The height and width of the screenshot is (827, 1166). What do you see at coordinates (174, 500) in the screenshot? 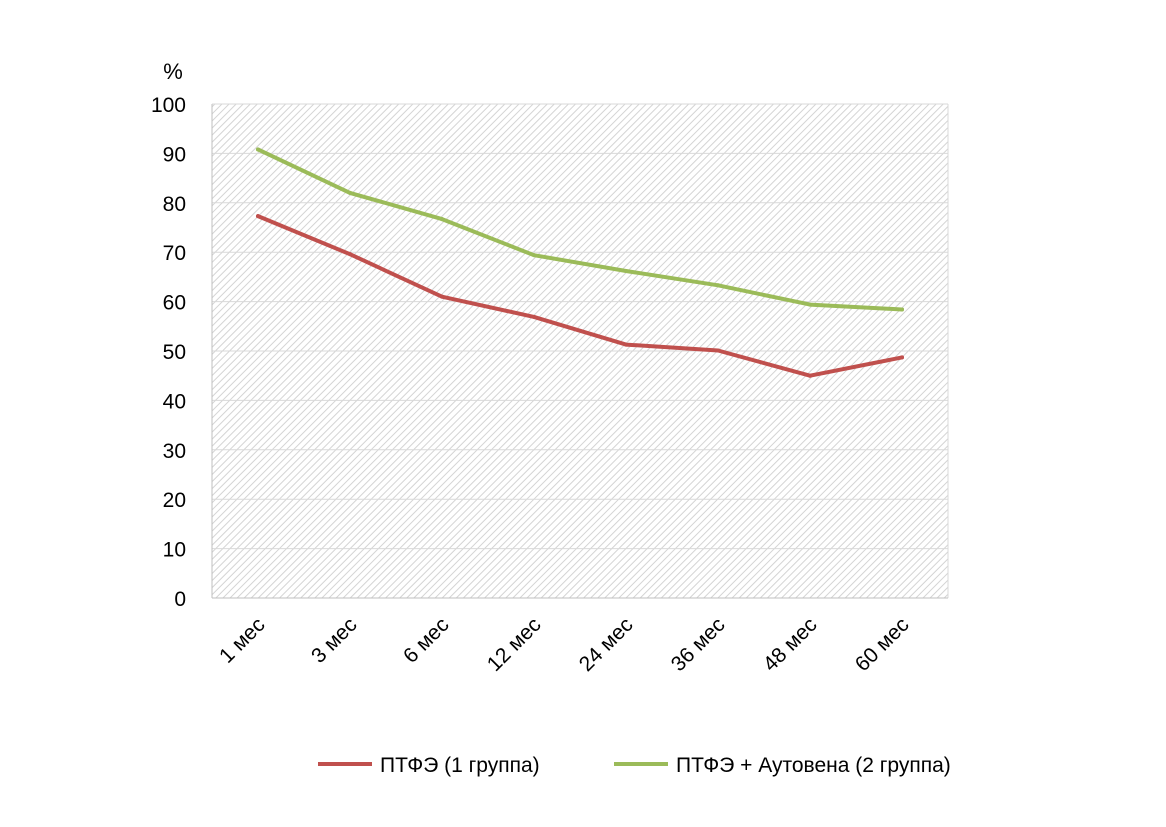
I see `y-tick-label: 20` at bounding box center [174, 500].